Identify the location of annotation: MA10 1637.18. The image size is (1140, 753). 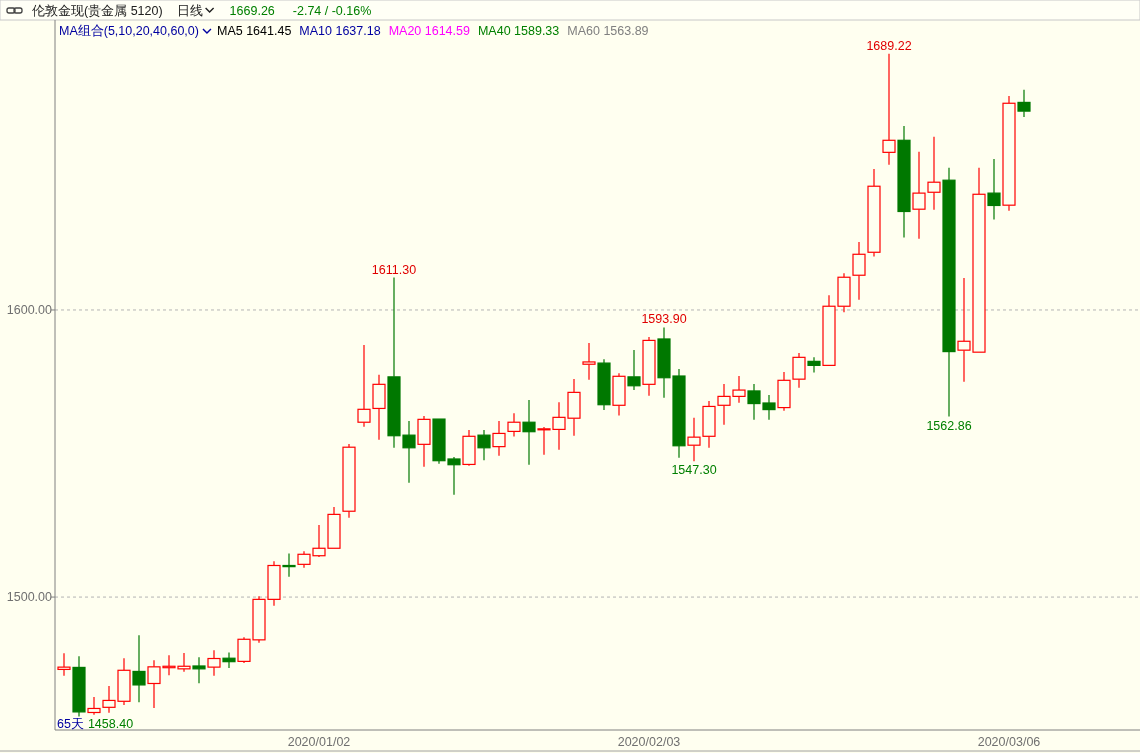
(340, 31).